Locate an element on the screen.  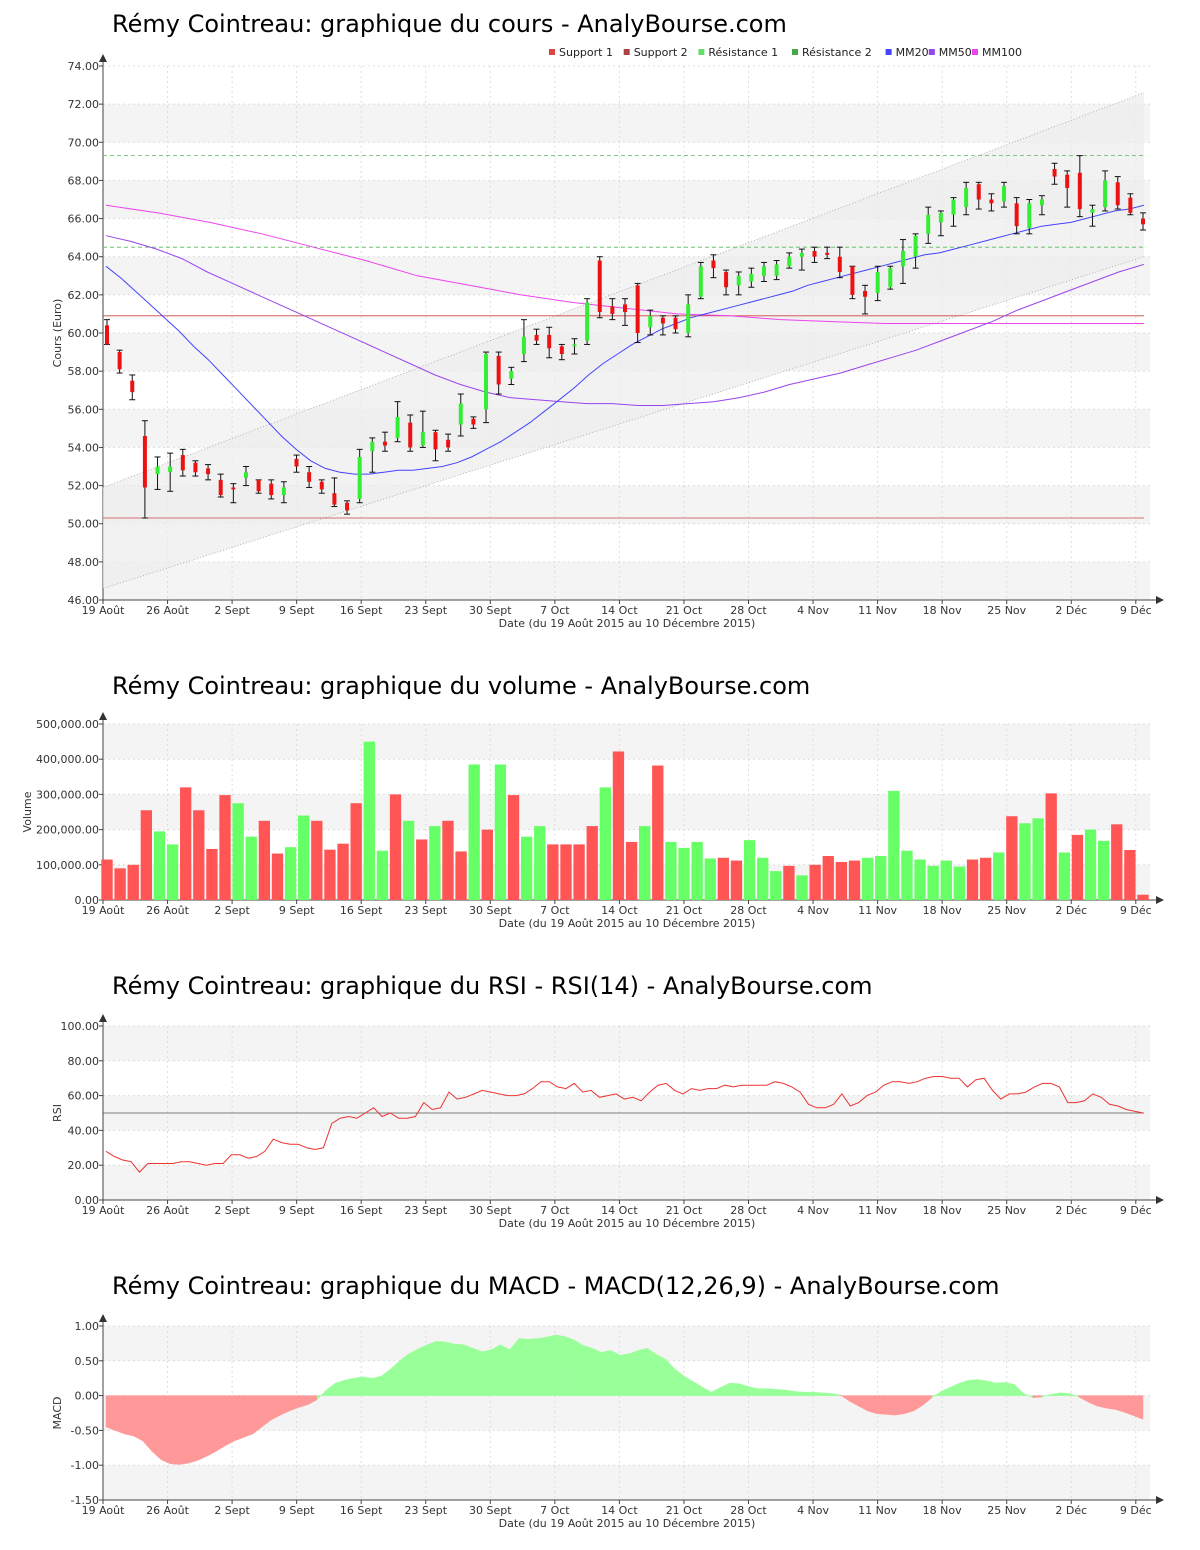
legend-label: Résistance 1 is located at coordinates (743, 52).